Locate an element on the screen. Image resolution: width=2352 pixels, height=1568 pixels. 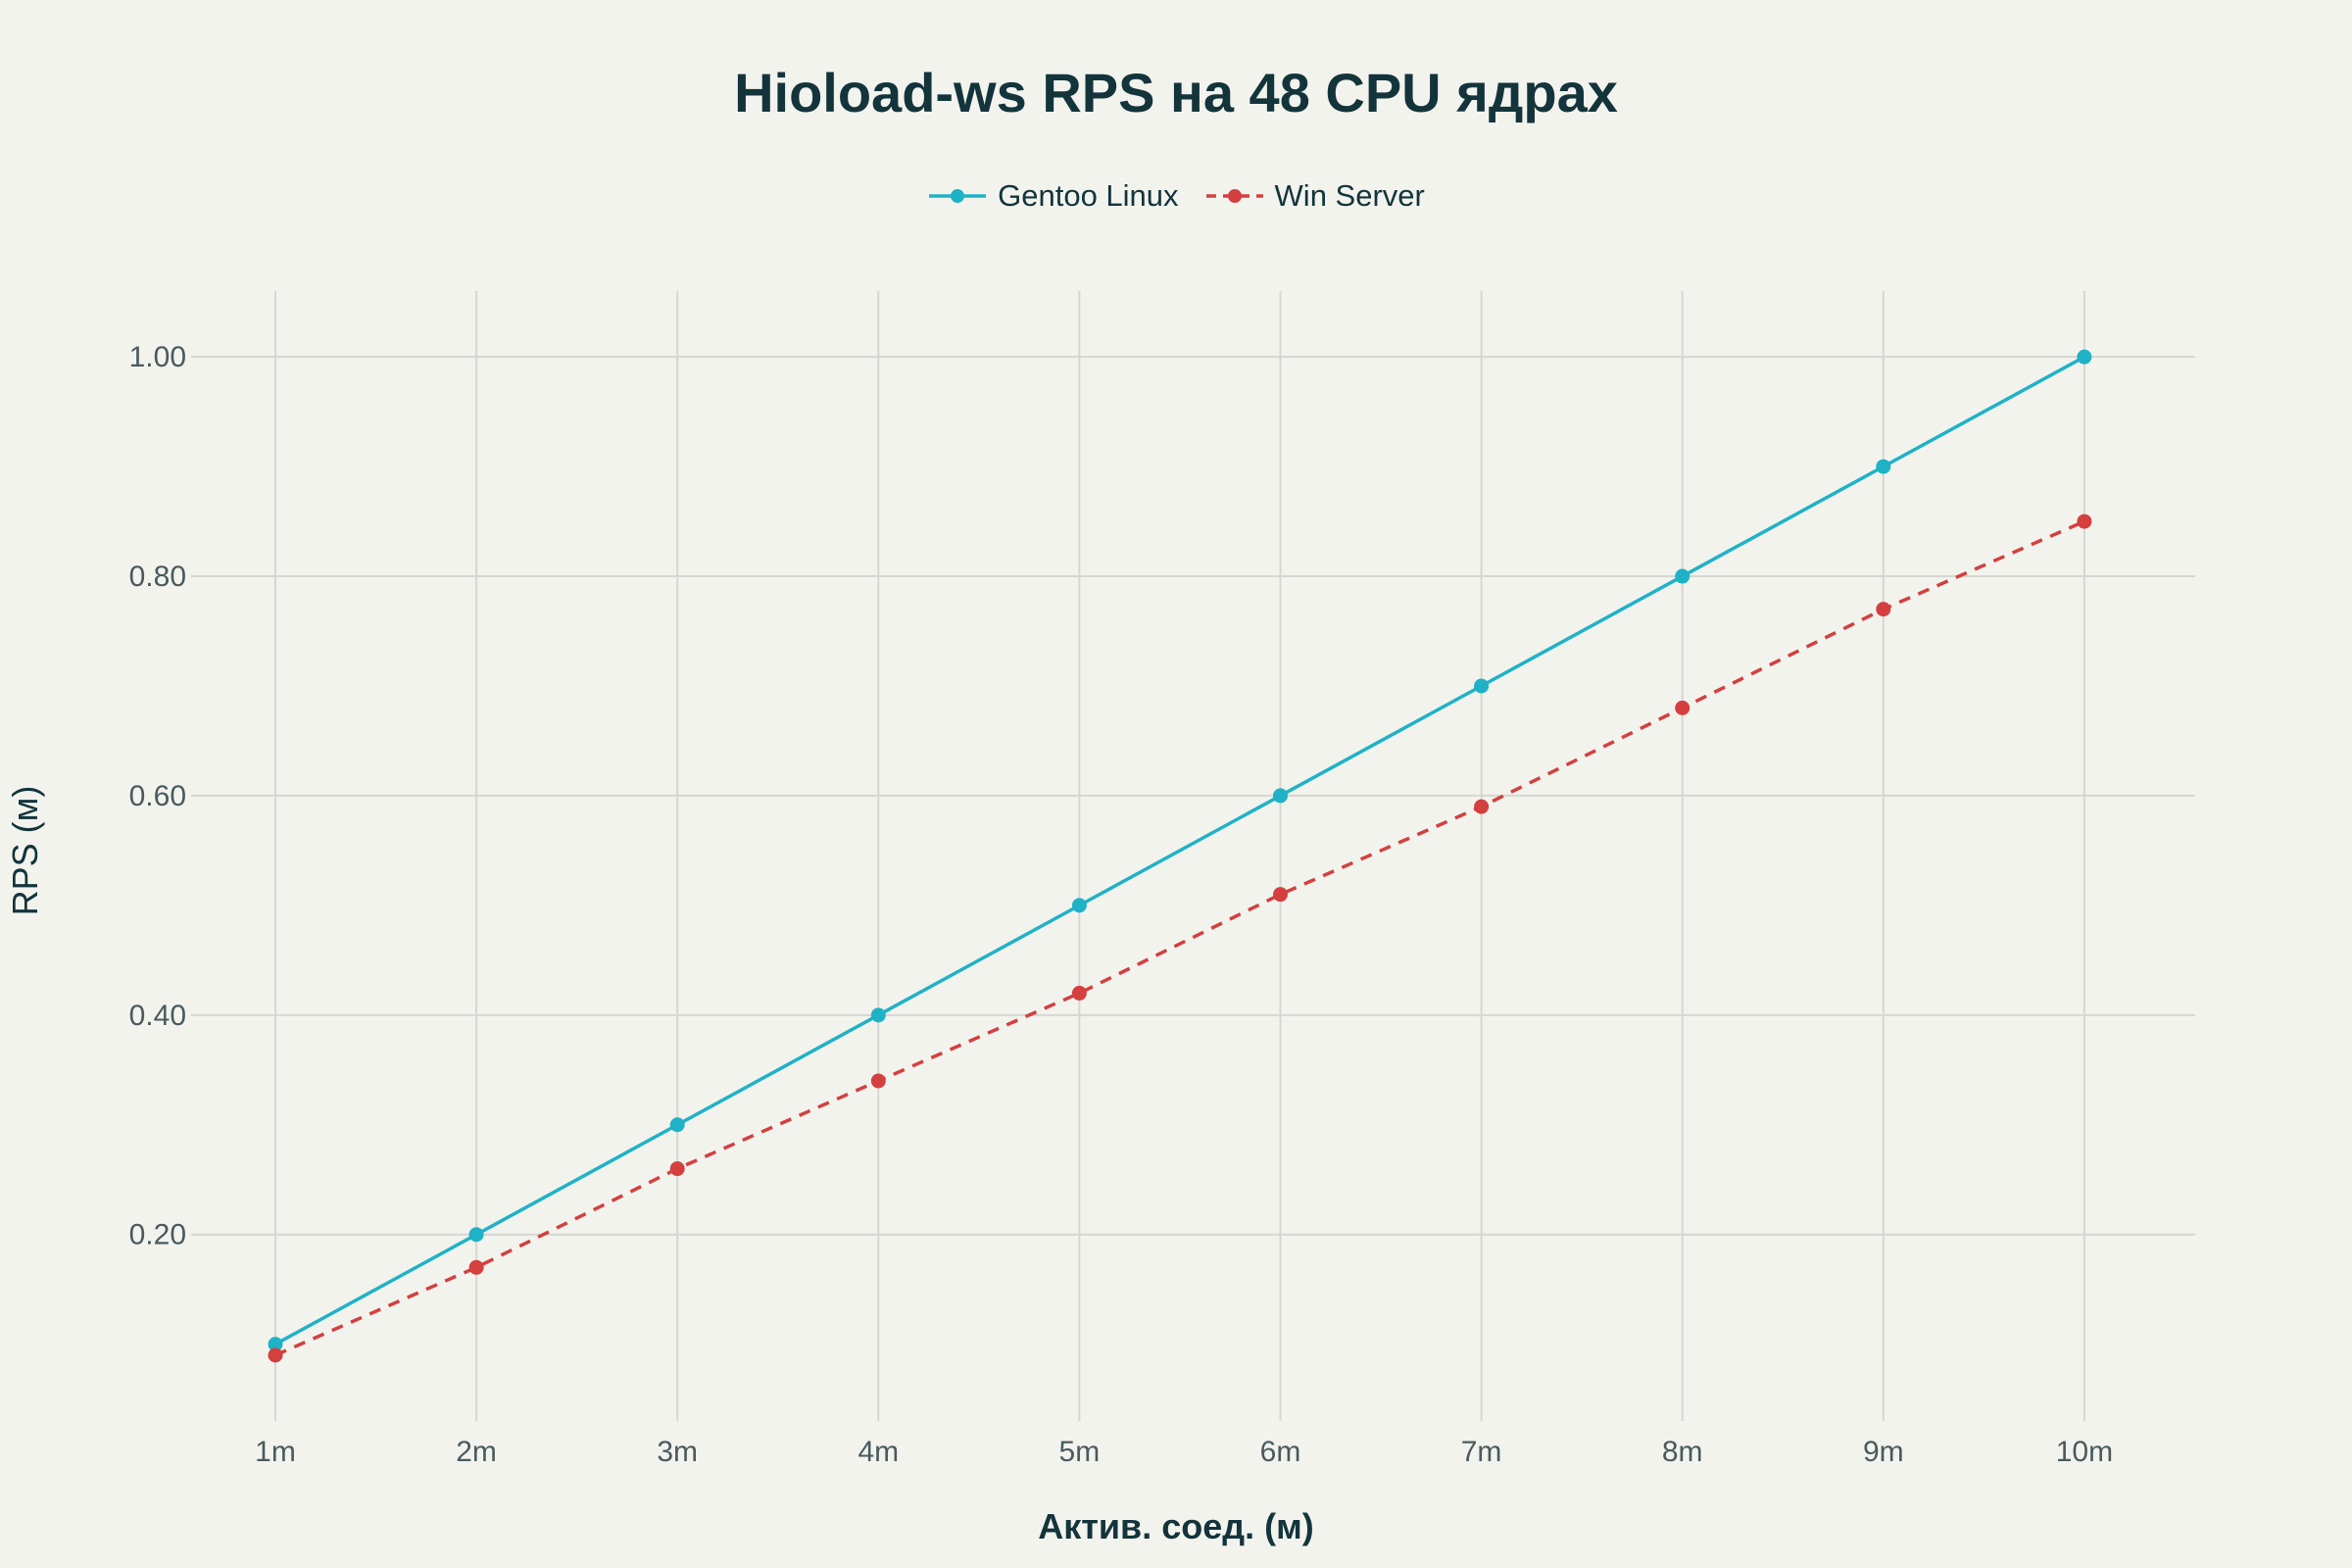
chart-title: Hioload-ws RPS на 48 CPU ядрах is located at coordinates (1176, 92).